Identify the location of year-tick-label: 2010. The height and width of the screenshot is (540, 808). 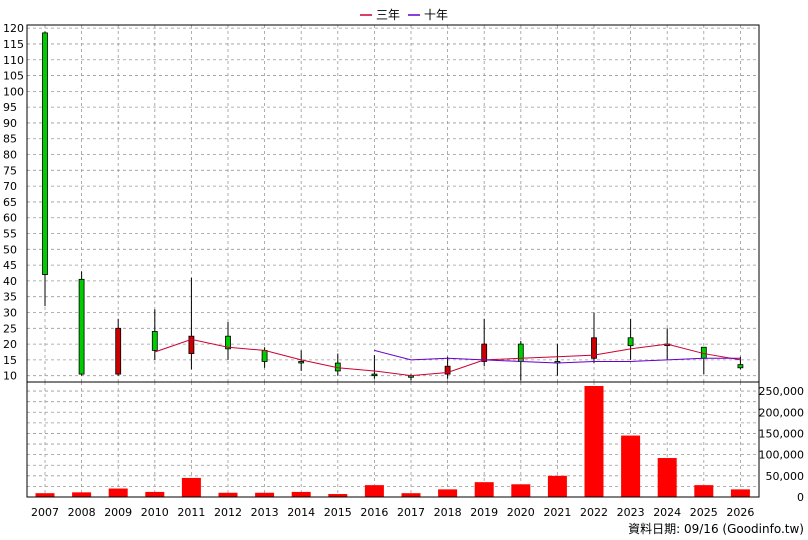
(155, 512).